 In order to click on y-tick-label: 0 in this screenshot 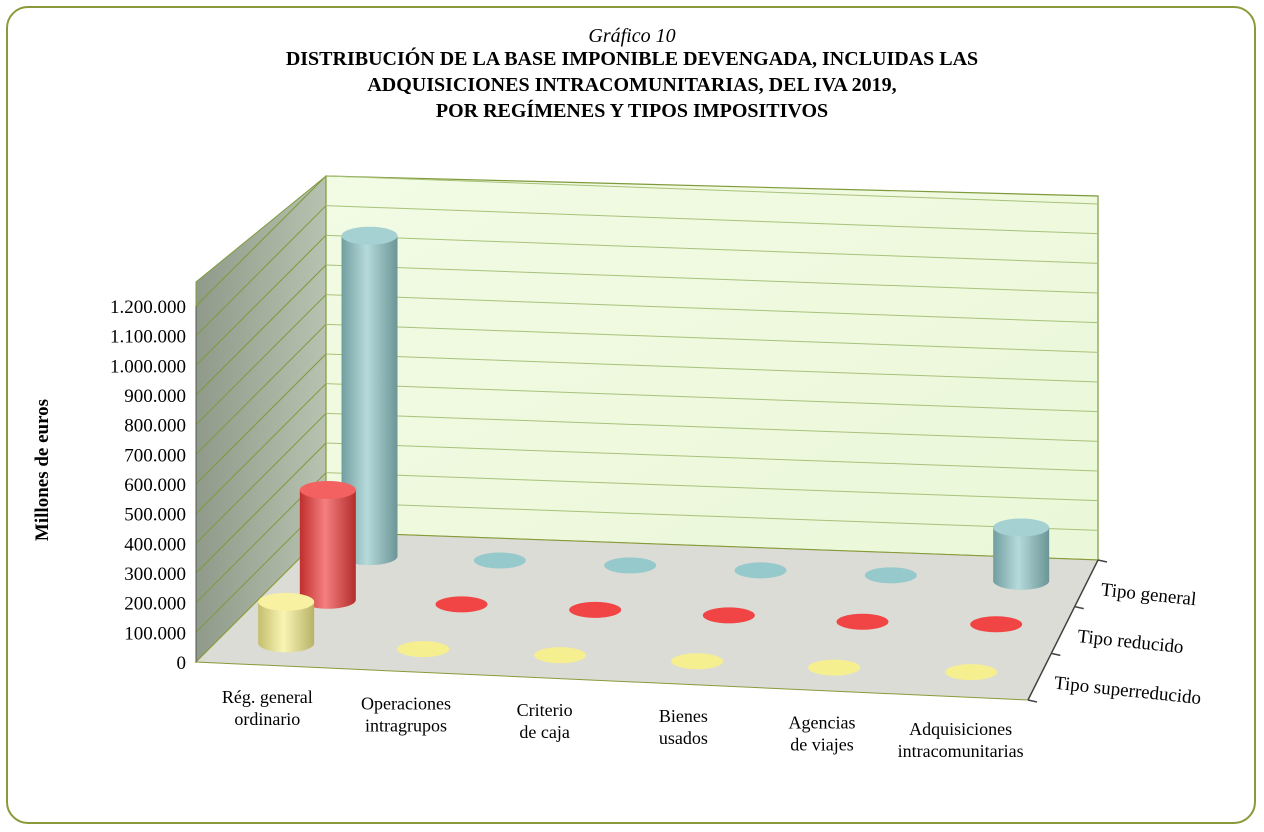, I will do `click(182, 663)`.